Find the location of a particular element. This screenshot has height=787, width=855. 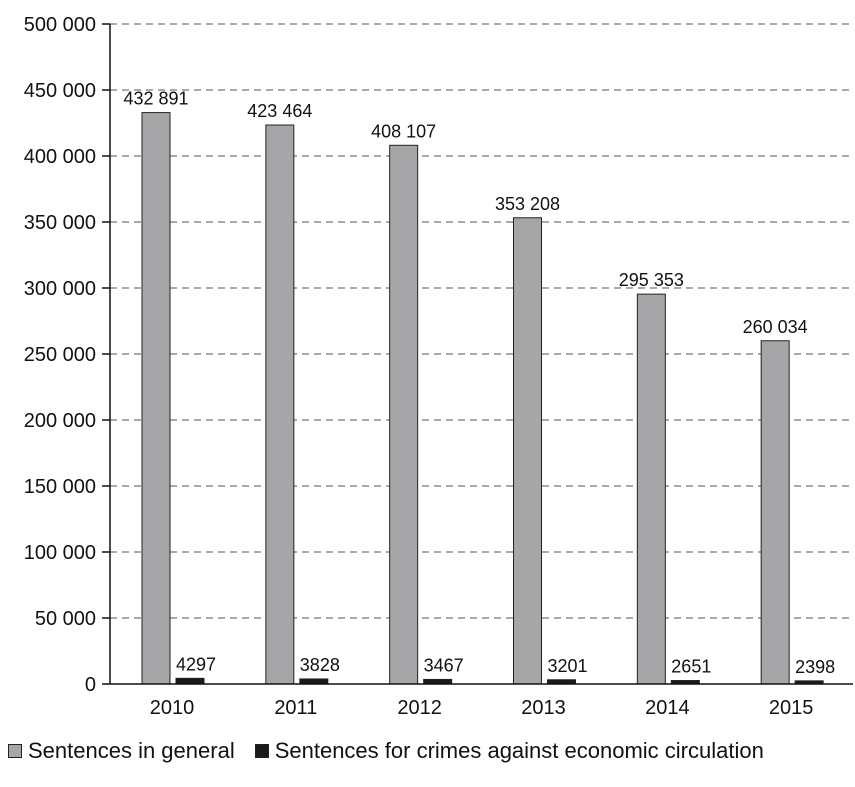

data-label-economic: 2398 is located at coordinates (815, 667).